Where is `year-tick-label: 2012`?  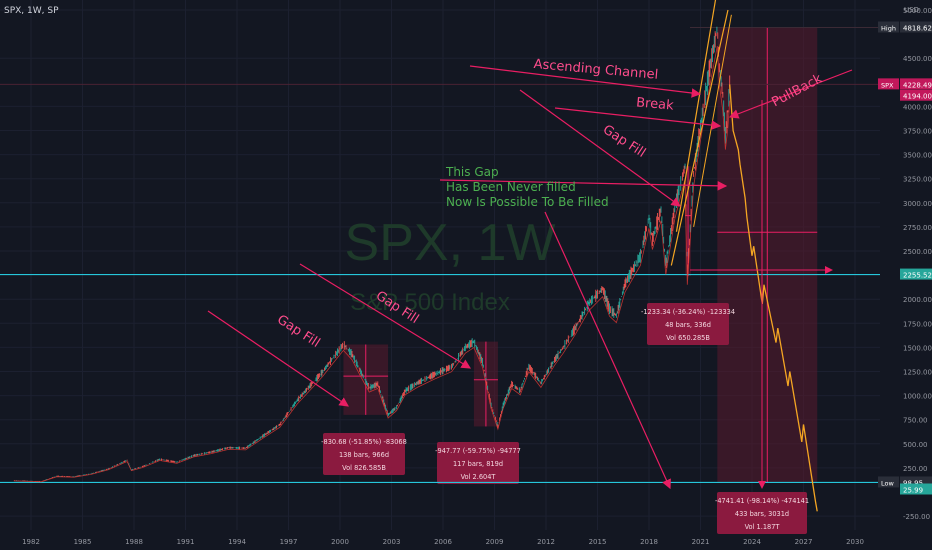
year-tick-label: 2012 is located at coordinates (546, 542).